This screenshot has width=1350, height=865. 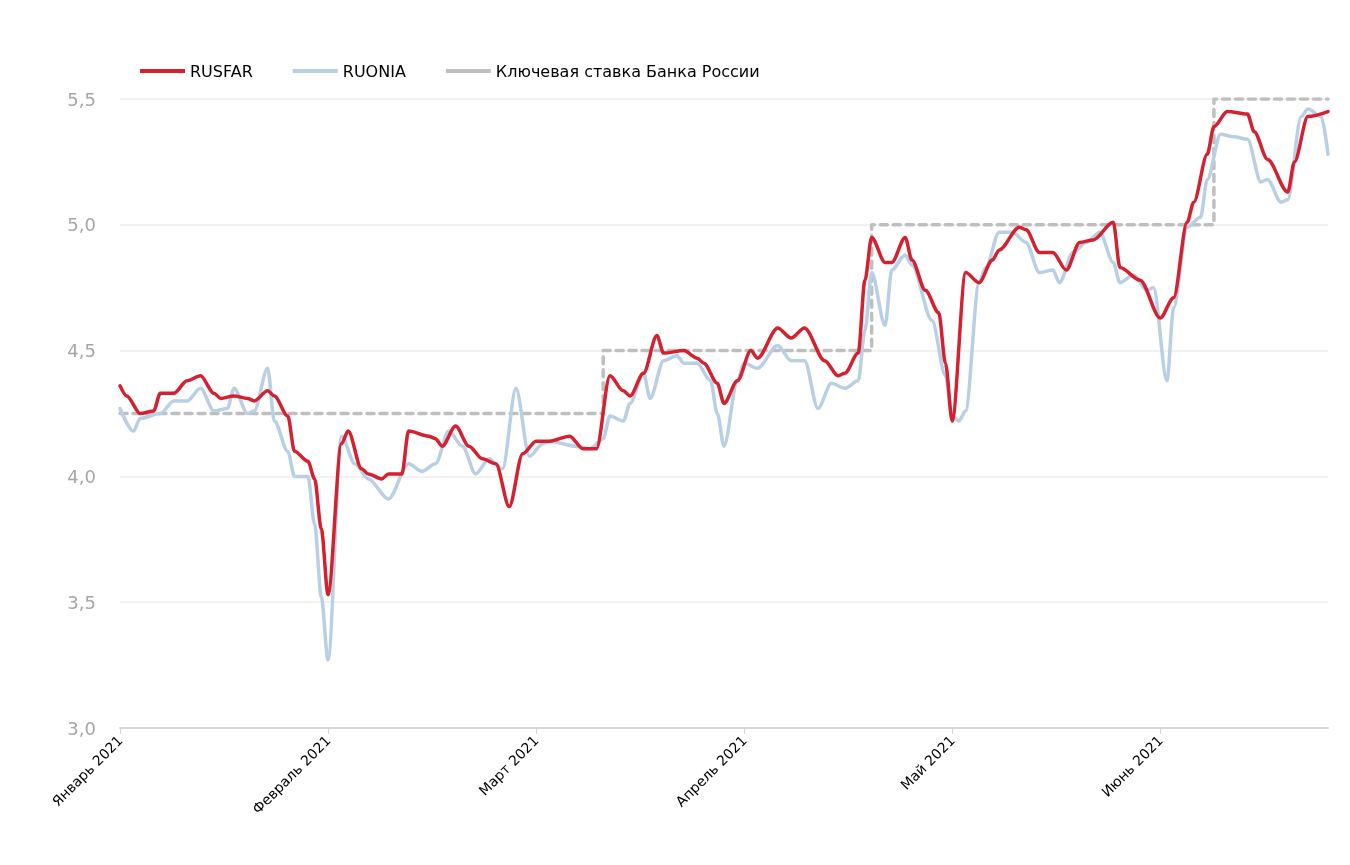 What do you see at coordinates (81, 351) in the screenshot?
I see `y-tick-label: 4,5` at bounding box center [81, 351].